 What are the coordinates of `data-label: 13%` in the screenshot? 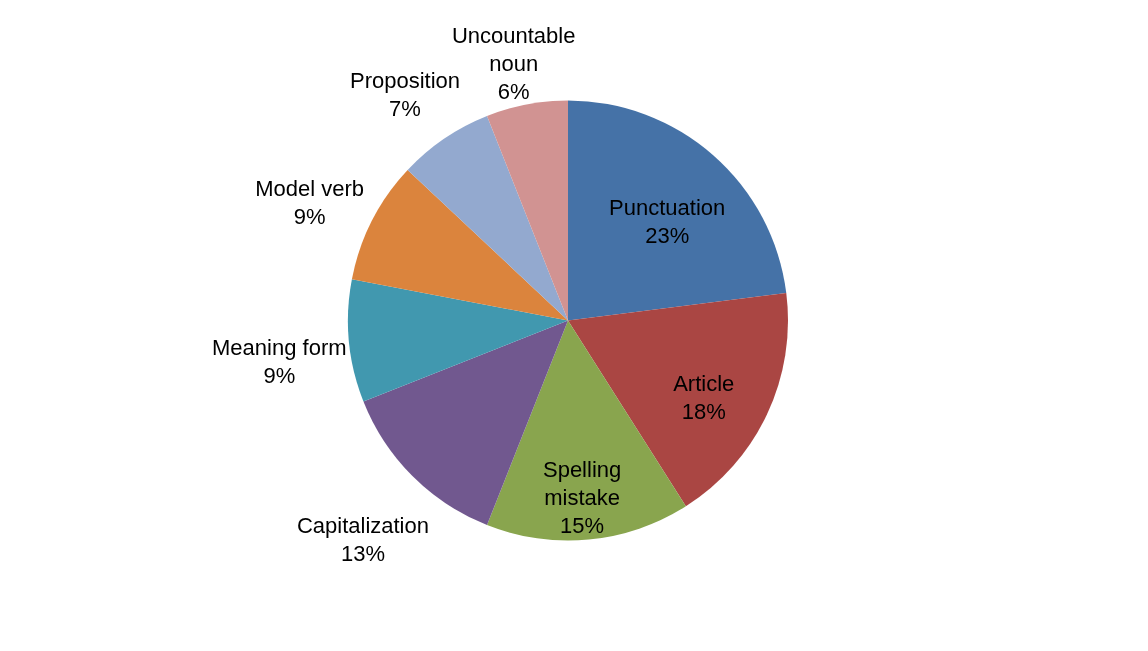 It's located at (362, 553).